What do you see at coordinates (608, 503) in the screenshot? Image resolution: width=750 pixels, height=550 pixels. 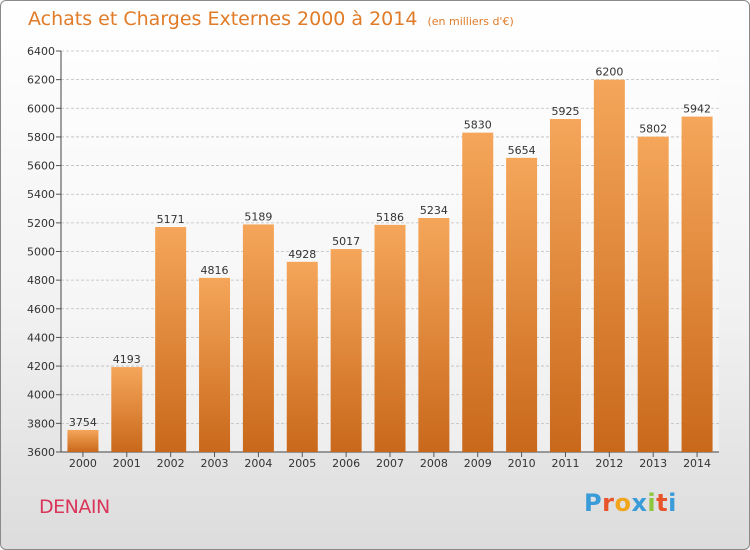 I see `logo-letter: r` at bounding box center [608, 503].